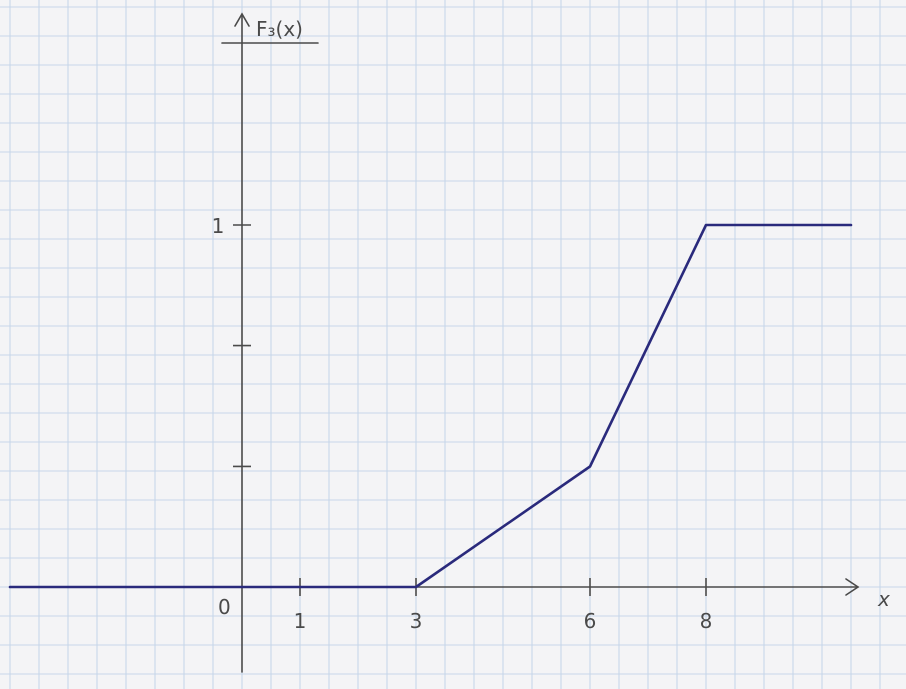  What do you see at coordinates (706, 621) in the screenshot?
I see `x-tick-label: 8` at bounding box center [706, 621].